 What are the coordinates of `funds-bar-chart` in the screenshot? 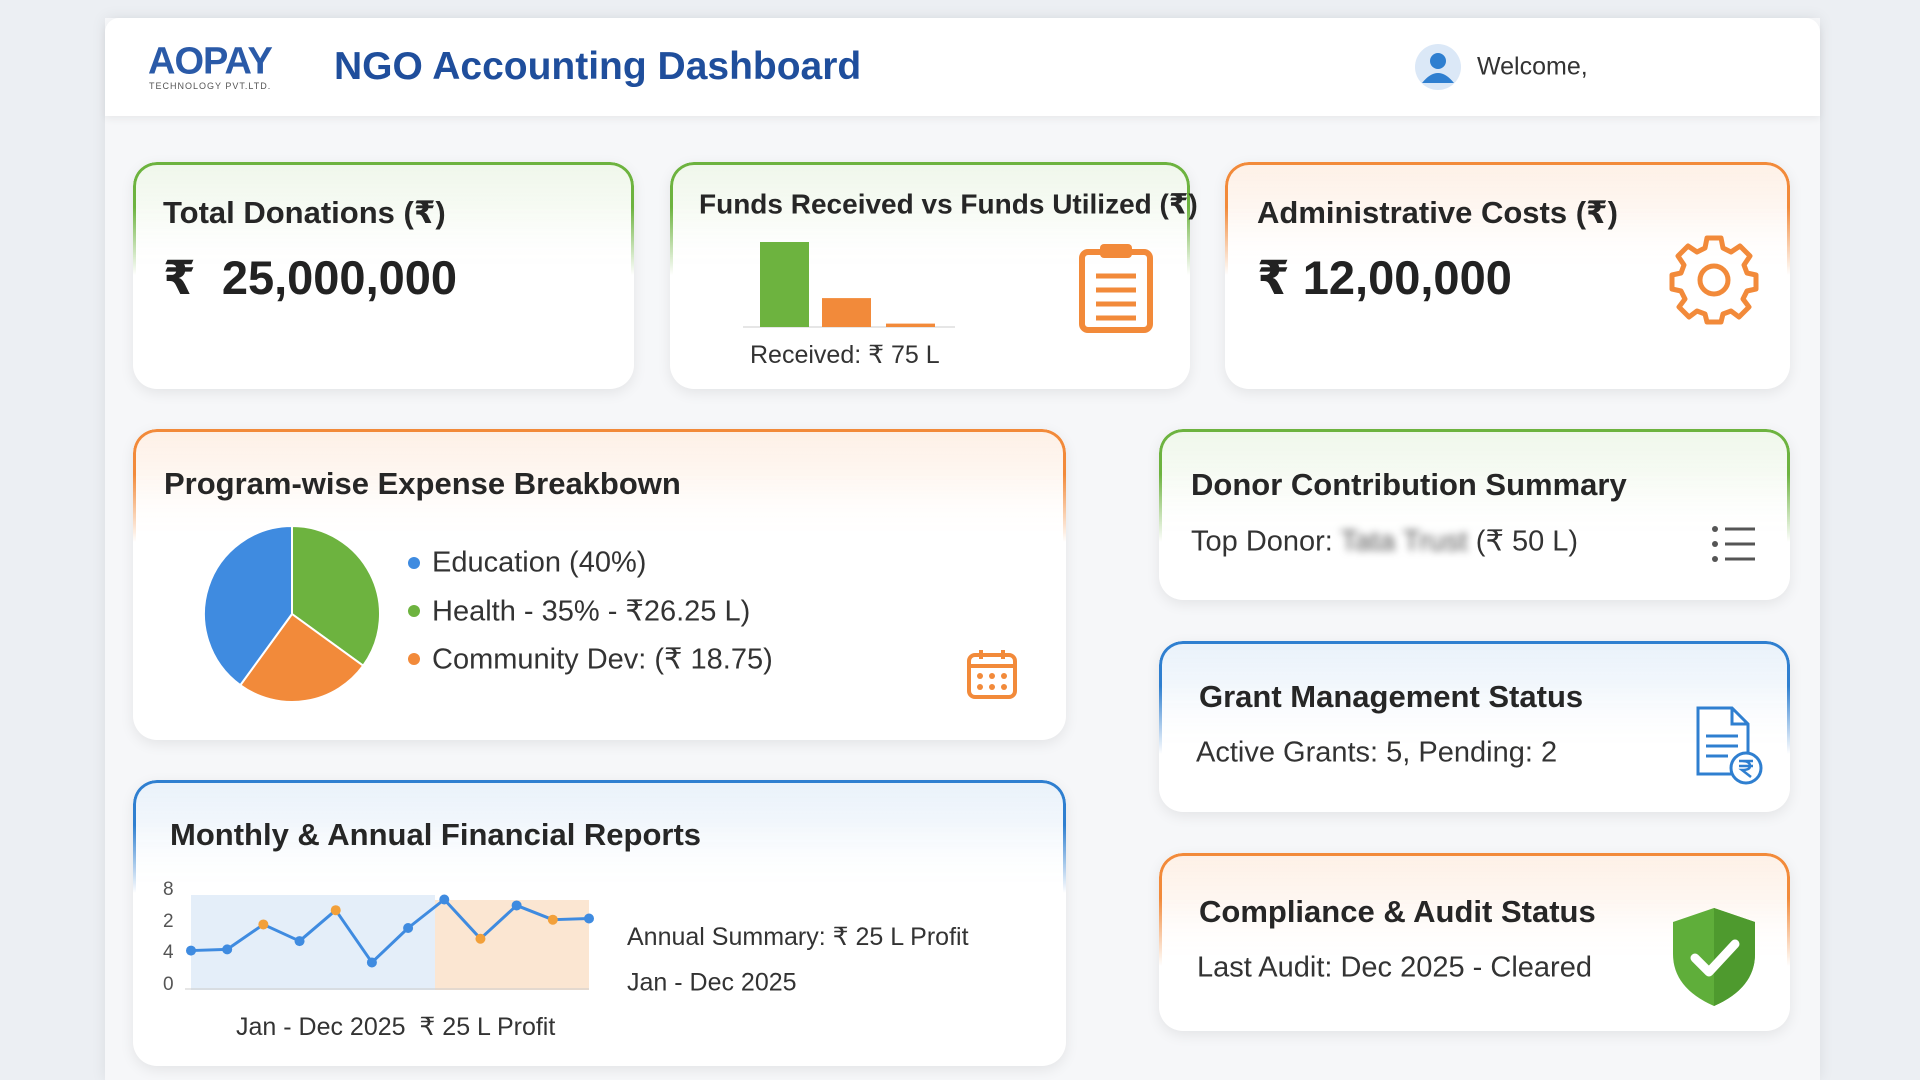 It's located at (849, 285).